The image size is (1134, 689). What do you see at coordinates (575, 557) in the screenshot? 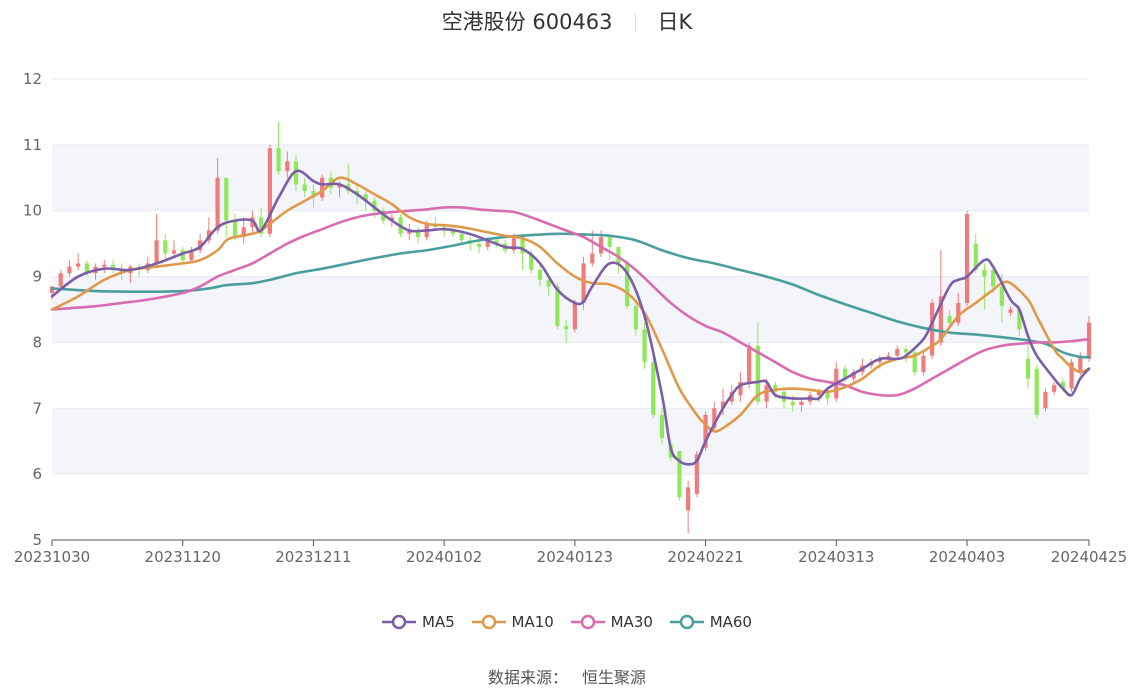
I see `x-tick-label: 20240123` at bounding box center [575, 557].